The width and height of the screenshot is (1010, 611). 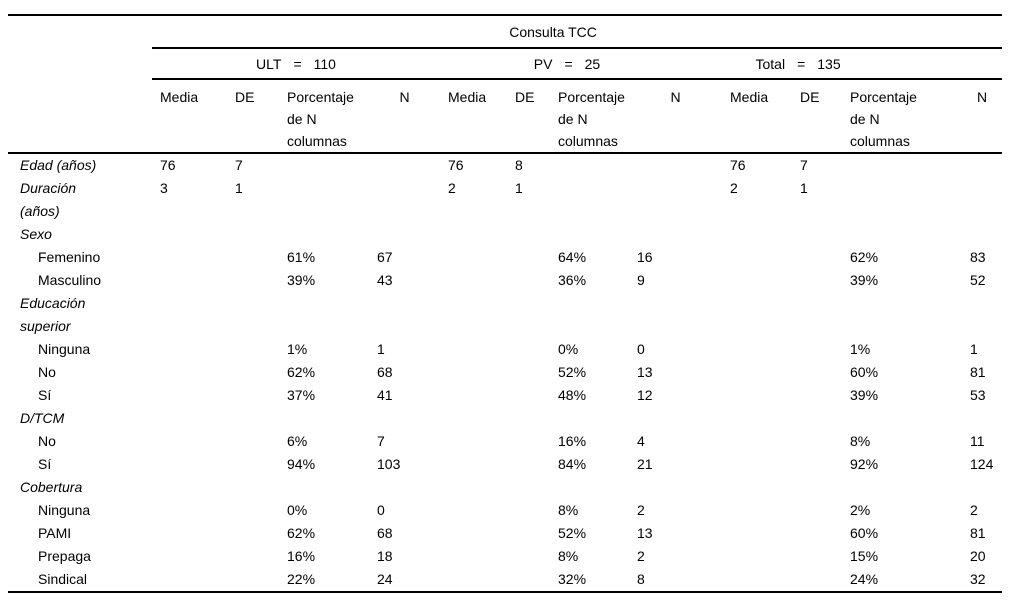 What do you see at coordinates (977, 441) in the screenshot?
I see `cell: 11` at bounding box center [977, 441].